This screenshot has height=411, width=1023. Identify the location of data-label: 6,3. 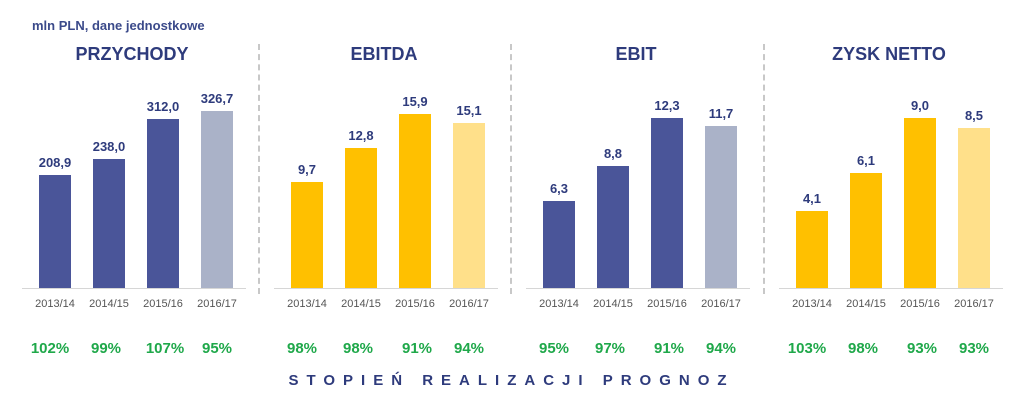
(559, 188).